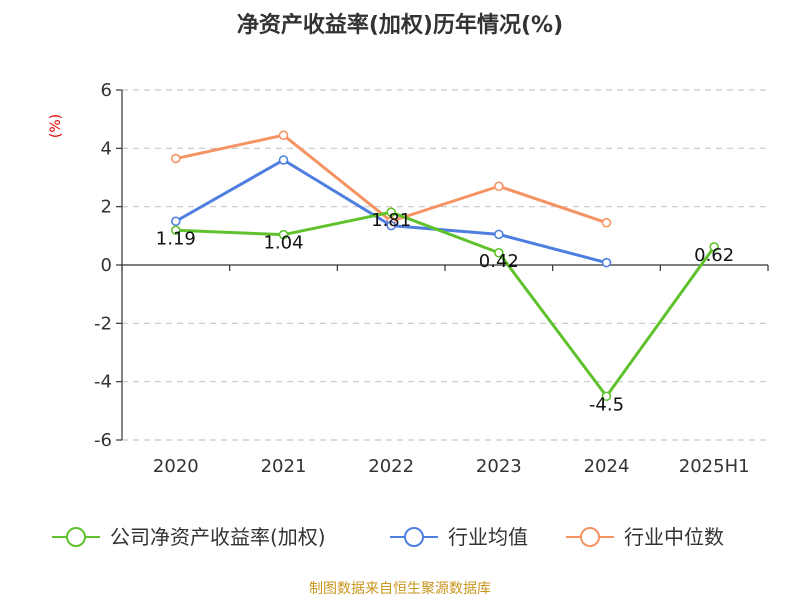 Image resolution: width=800 pixels, height=600 pixels. I want to click on y-tick-label: 2, so click(106, 207).